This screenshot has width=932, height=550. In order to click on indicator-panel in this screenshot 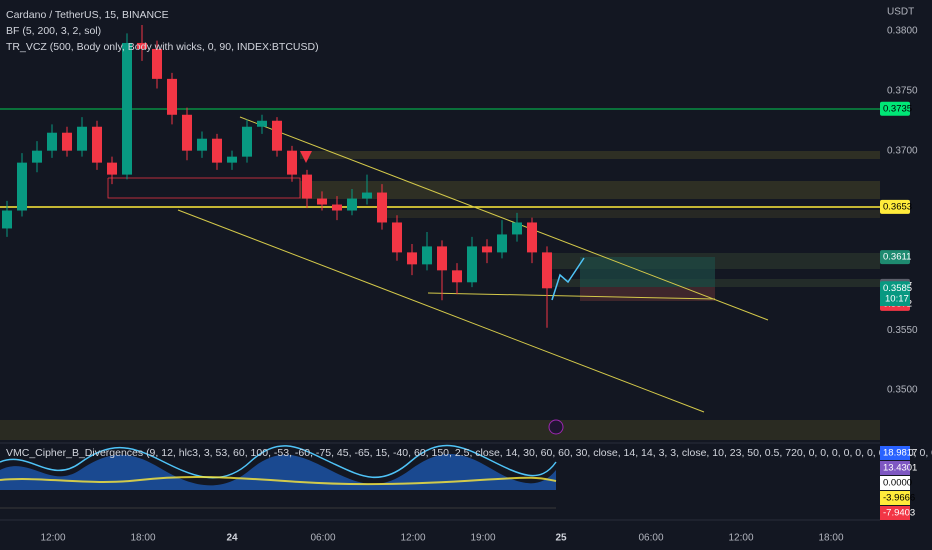, I will do `click(466, 475)`.